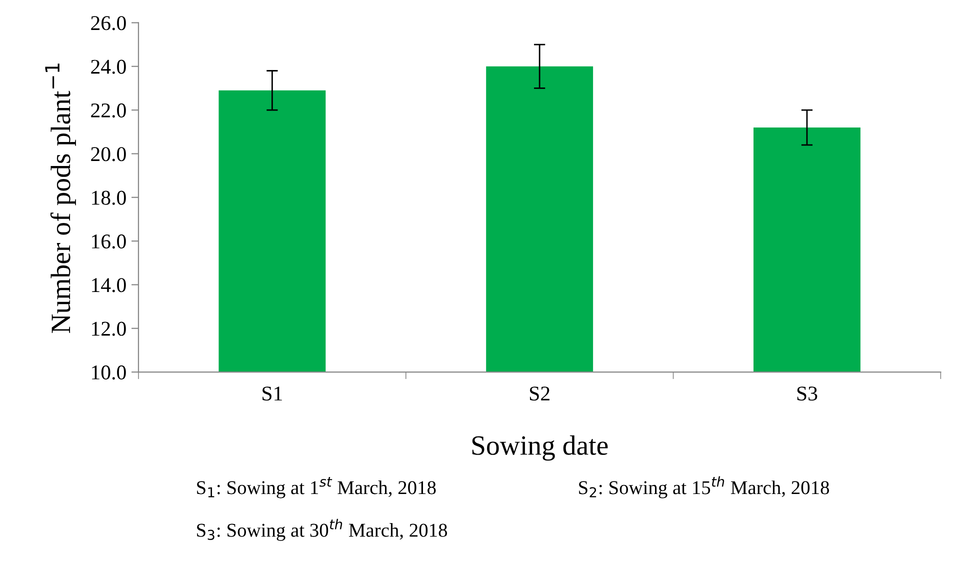 This screenshot has width=955, height=568. I want to click on y-tick-label: 24.0, so click(108, 67).